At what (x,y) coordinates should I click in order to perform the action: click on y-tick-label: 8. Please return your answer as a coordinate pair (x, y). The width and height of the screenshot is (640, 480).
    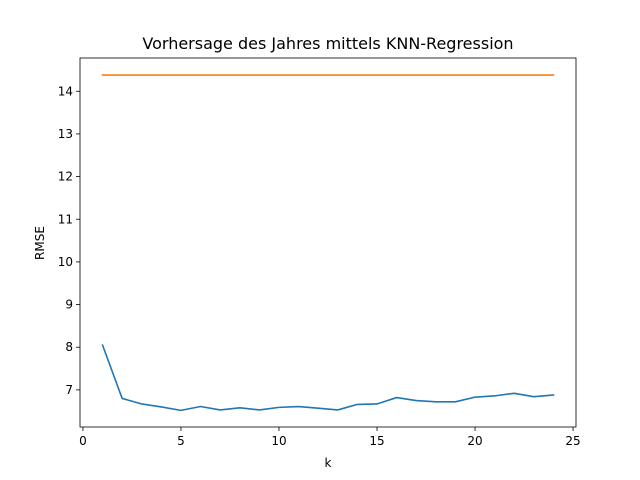
    Looking at the image, I should click on (69, 347).